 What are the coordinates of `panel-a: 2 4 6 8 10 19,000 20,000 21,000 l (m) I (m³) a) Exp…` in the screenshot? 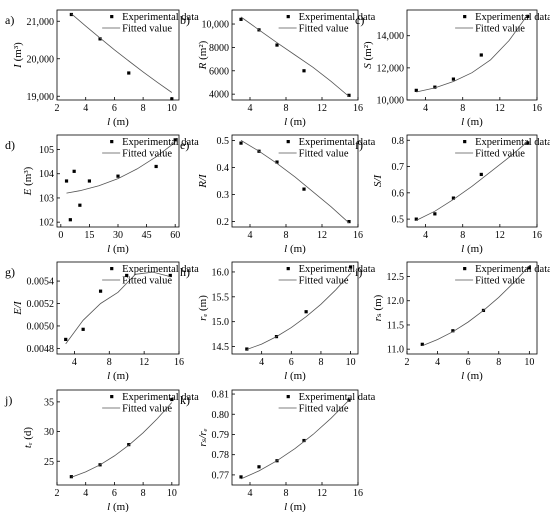 It's located at (102, 68).